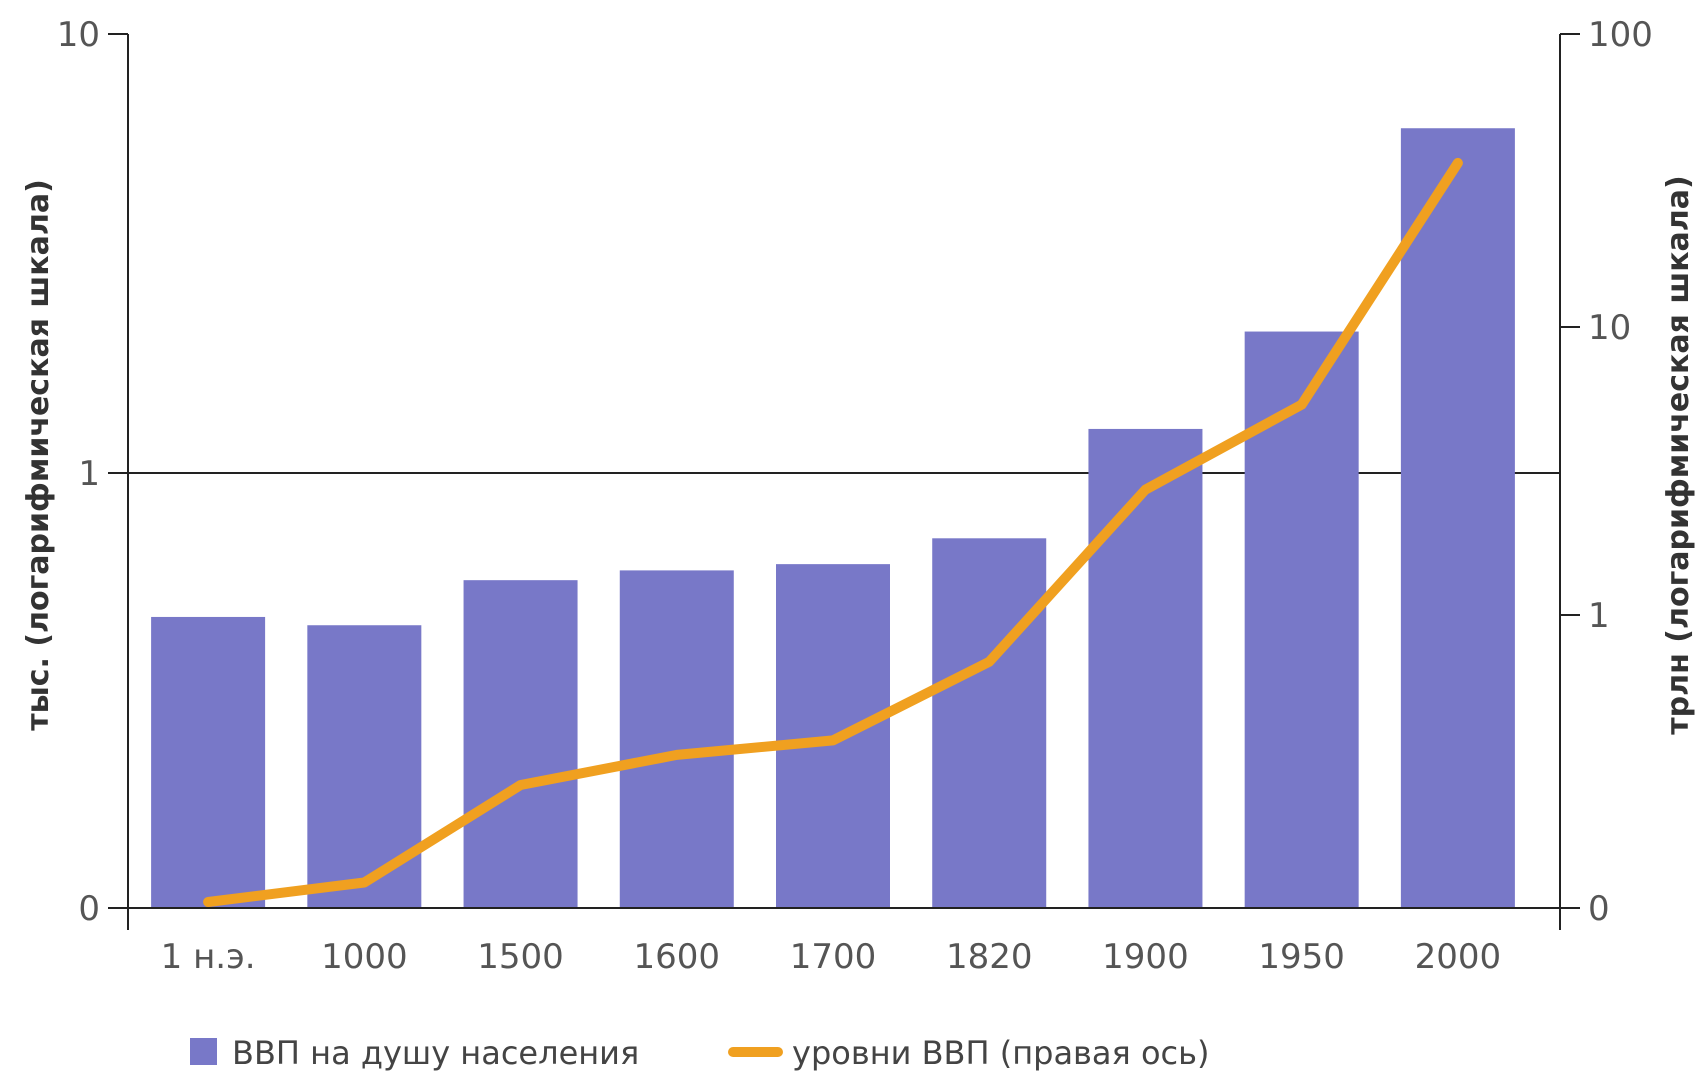 This screenshot has width=1708, height=1074. Describe the element at coordinates (1609, 328) in the screenshot. I see `right-tick-label-2: 10` at that location.